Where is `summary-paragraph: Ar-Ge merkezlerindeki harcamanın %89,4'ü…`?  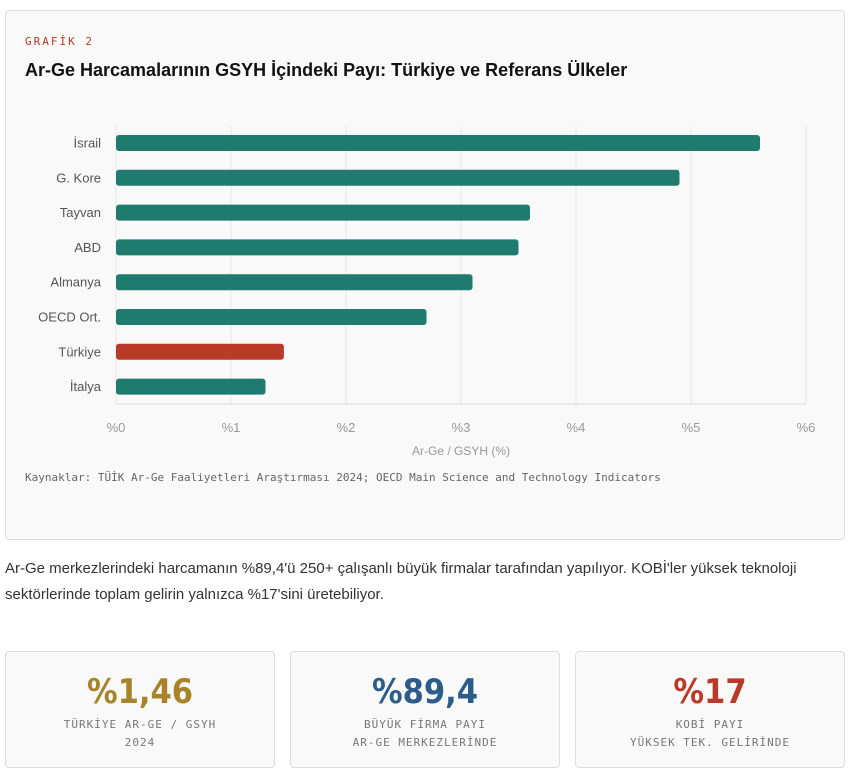
summary-paragraph: Ar-Ge merkezlerindeki harcamanın %89,4'ü… is located at coordinates (401, 581).